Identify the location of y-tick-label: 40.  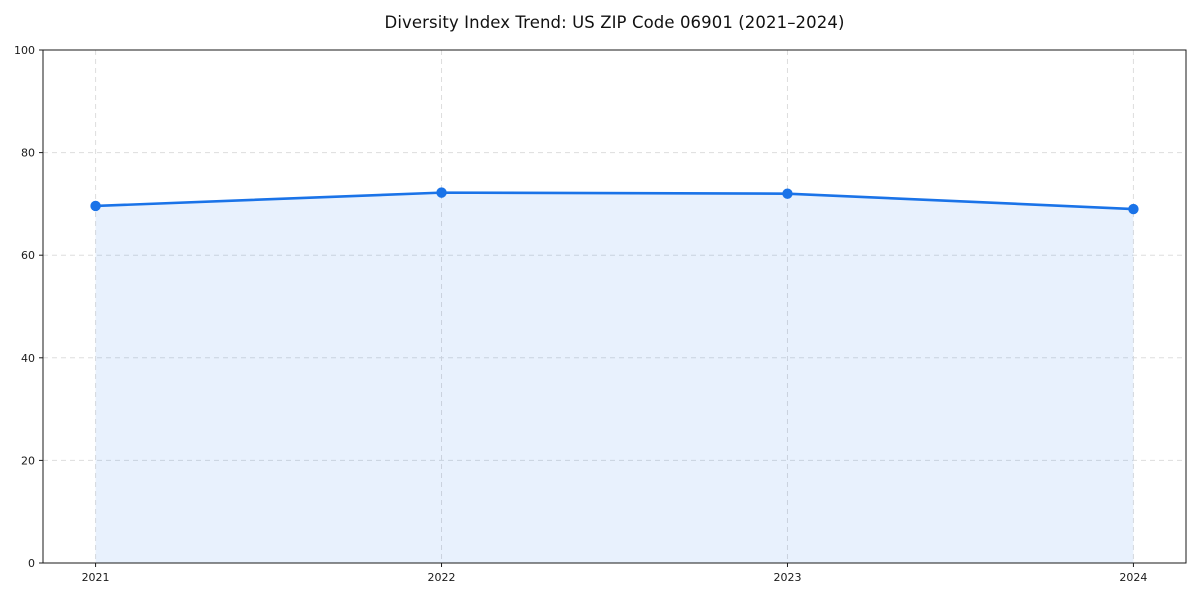
(28, 358).